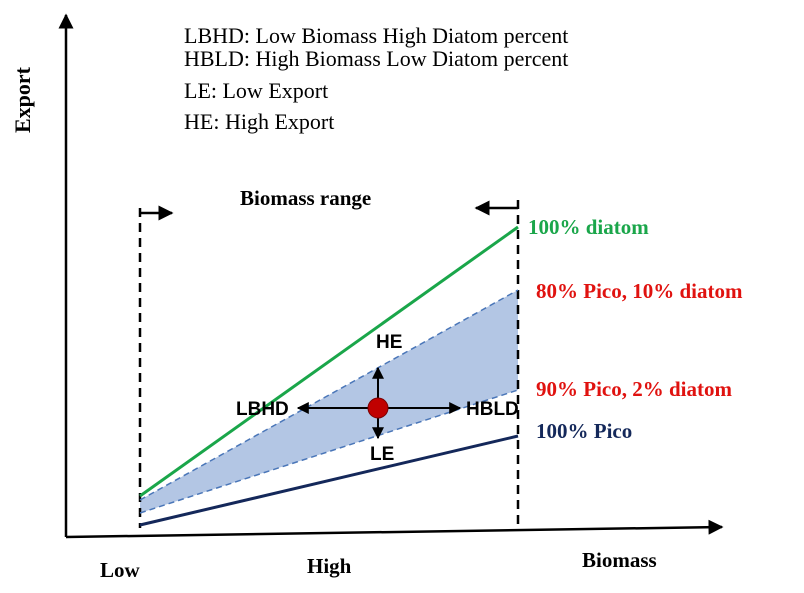 The image size is (804, 593). Describe the element at coordinates (305, 198) in the screenshot. I see `biomass-range-label: Biomass range` at that location.